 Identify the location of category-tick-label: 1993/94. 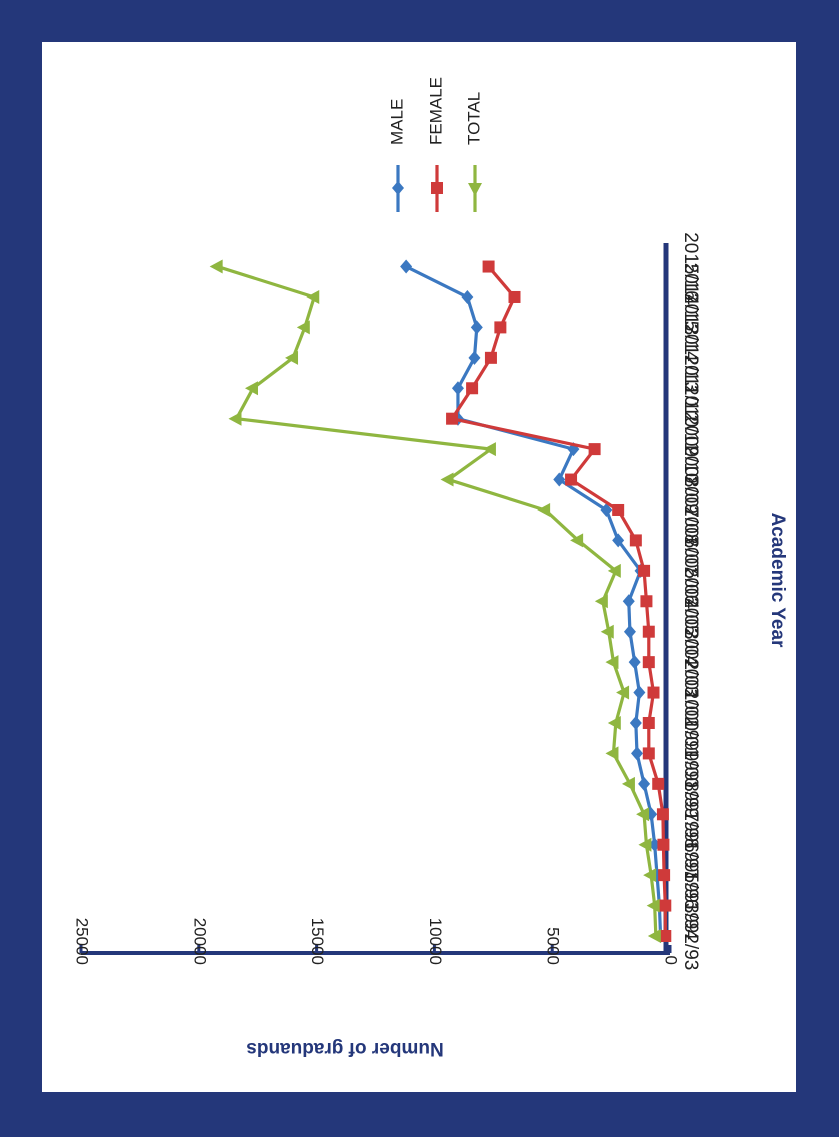
(690, 905).